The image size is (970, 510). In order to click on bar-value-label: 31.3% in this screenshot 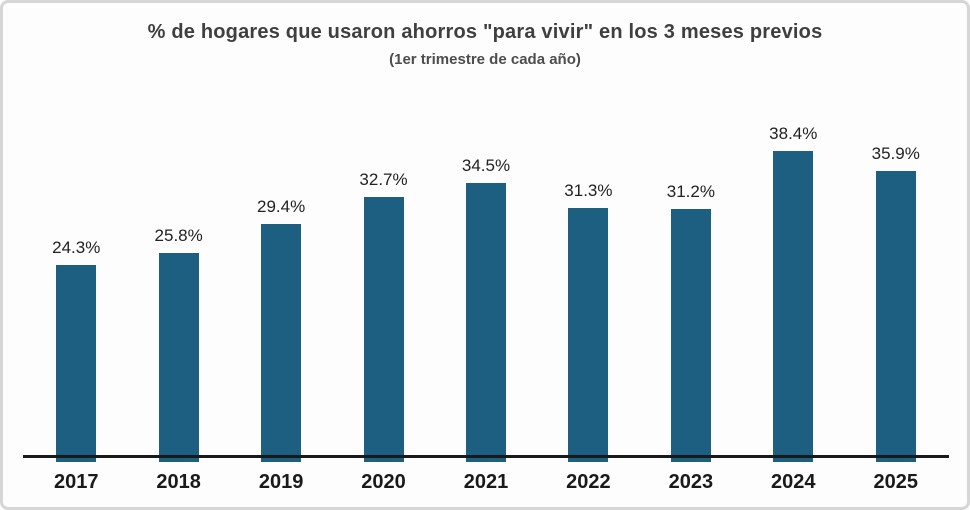, I will do `click(588, 190)`.